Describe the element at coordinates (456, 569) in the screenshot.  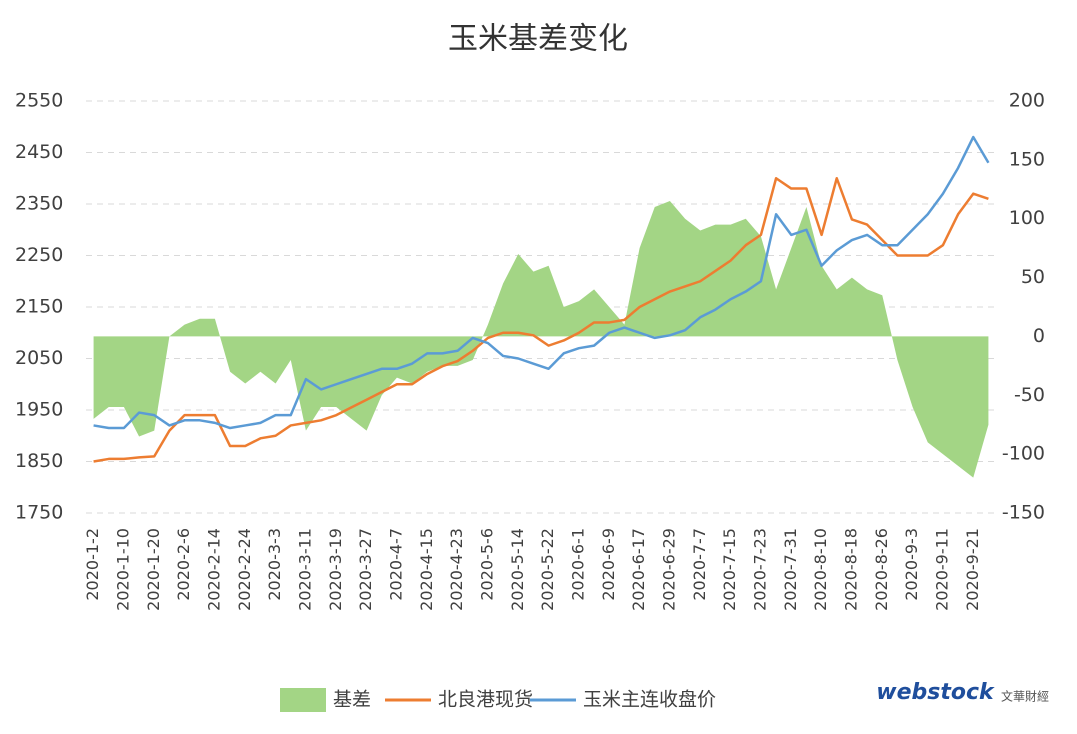
I see `x-tick-label: 2020-4-23` at that location.